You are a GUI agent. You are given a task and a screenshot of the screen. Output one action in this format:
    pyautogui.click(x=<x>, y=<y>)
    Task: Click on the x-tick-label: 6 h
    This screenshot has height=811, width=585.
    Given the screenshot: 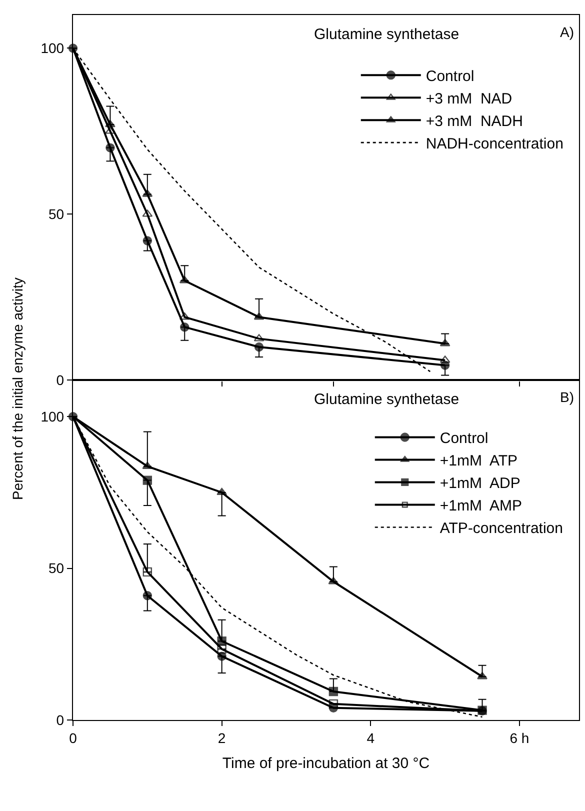 What is the action you would take?
    pyautogui.click(x=520, y=738)
    